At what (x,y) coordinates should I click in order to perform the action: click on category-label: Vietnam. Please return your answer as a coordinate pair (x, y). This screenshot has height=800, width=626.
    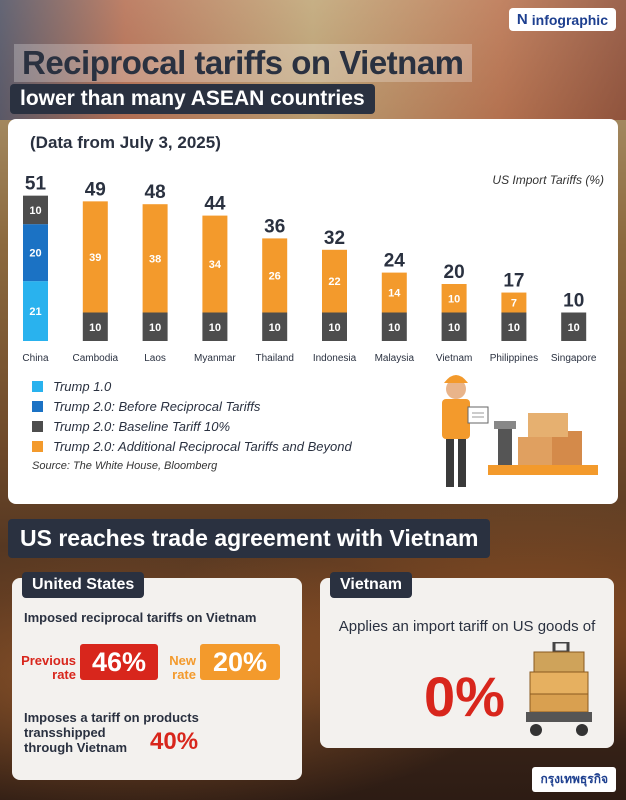
    Looking at the image, I should click on (454, 358).